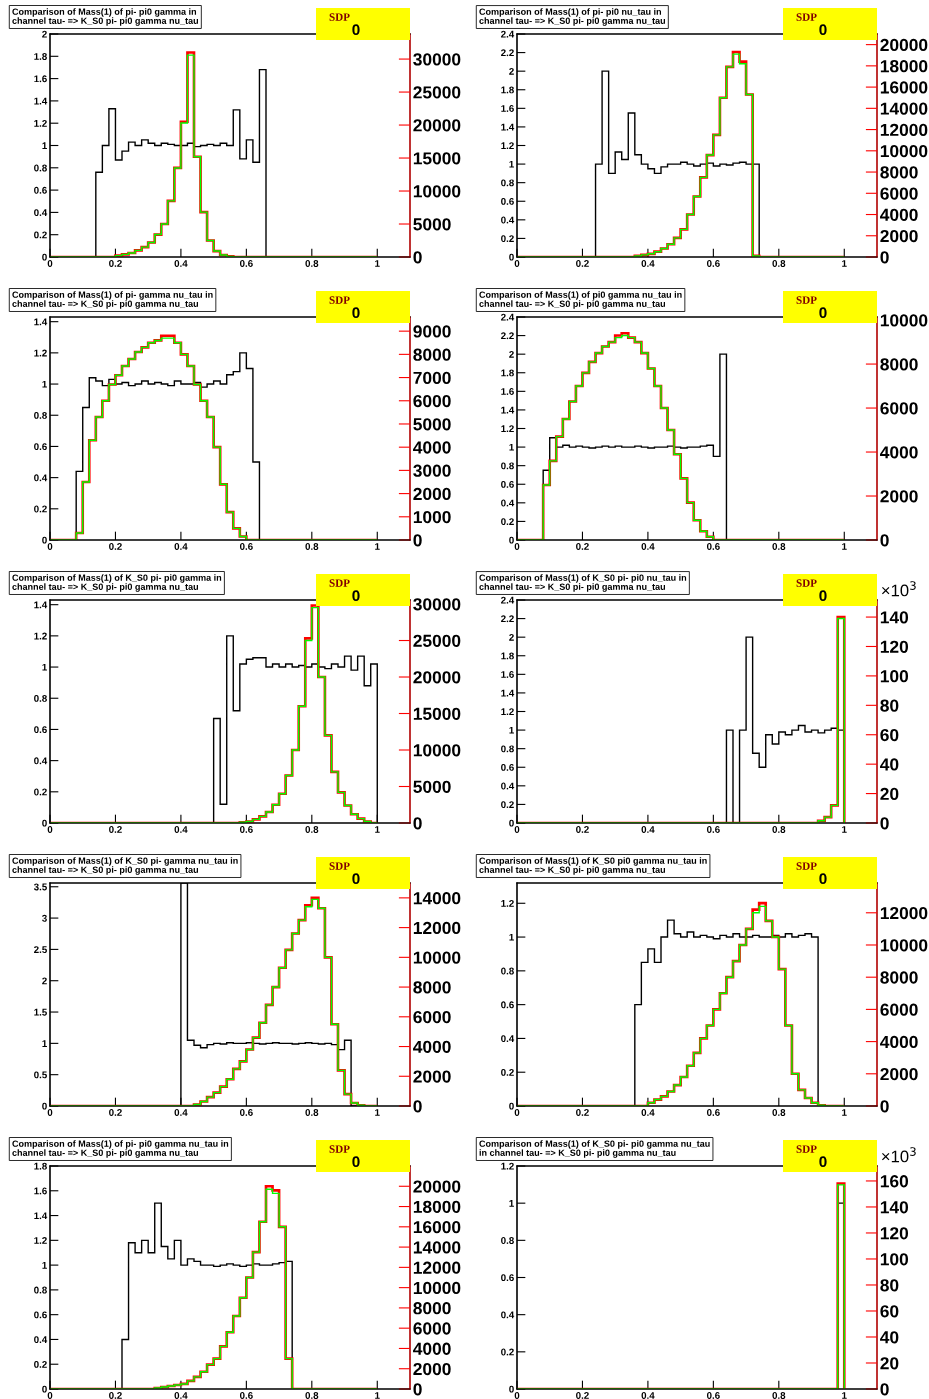 The height and width of the screenshot is (1399, 929). What do you see at coordinates (437, 1207) in the screenshot?
I see `y2-tick-label: 18000` at bounding box center [437, 1207].